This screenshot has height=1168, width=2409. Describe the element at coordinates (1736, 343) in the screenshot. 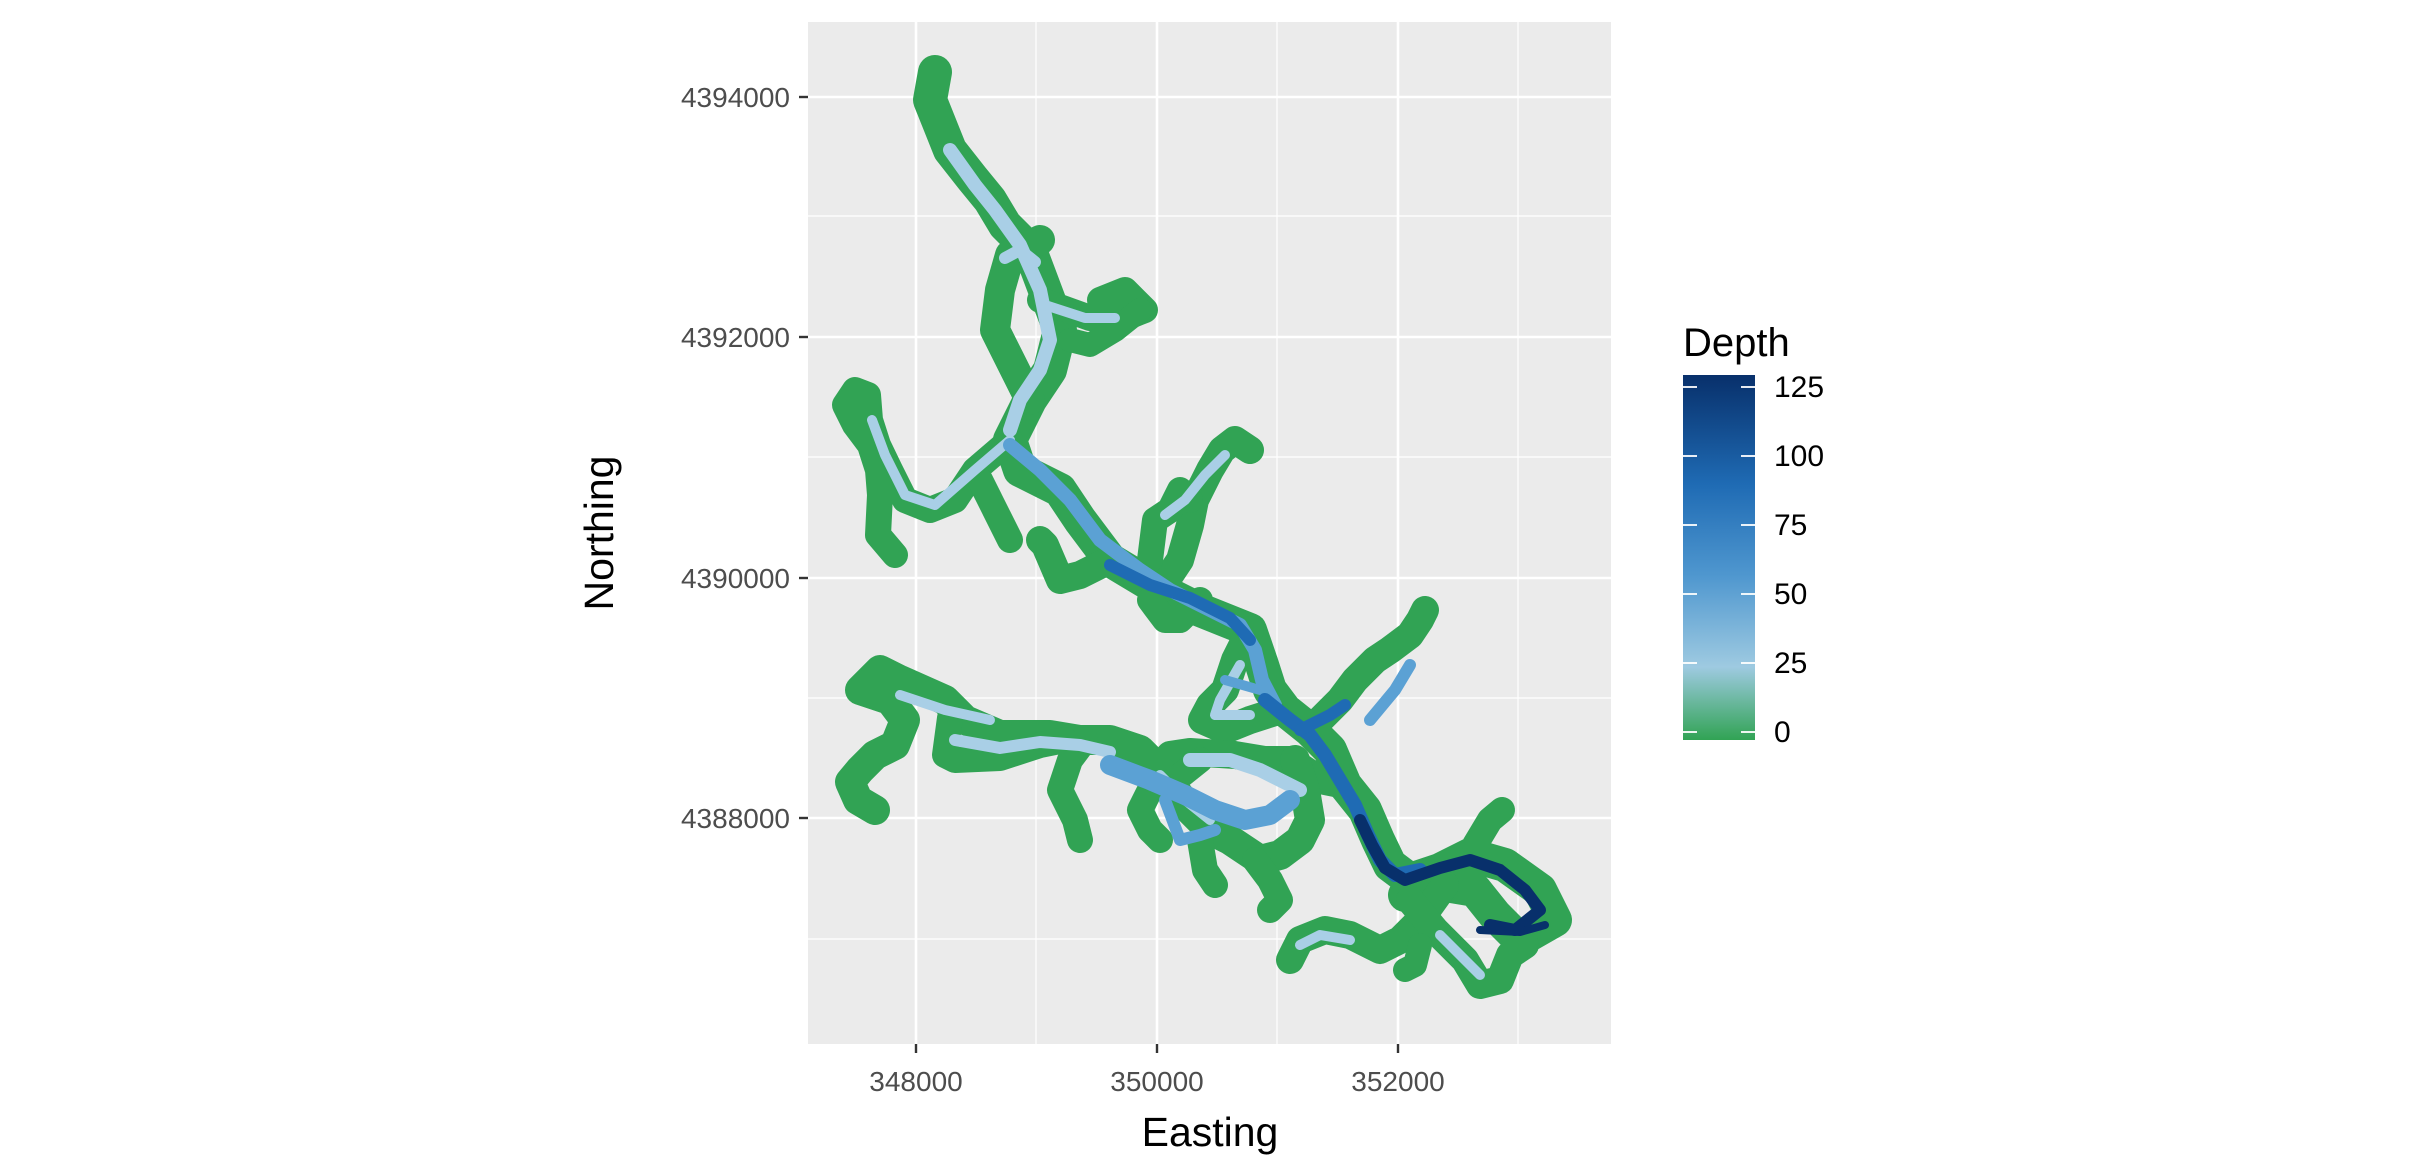

I see `legend-title: Depth` at that location.